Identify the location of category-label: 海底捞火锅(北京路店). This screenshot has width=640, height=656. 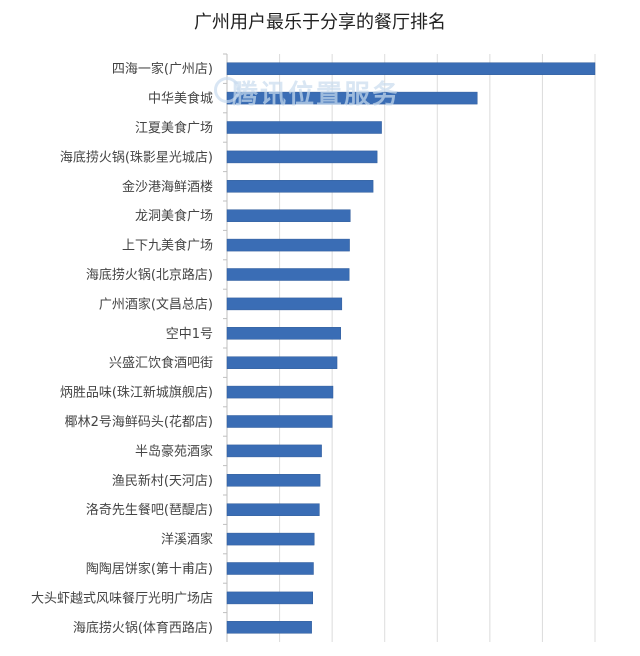
(149, 275).